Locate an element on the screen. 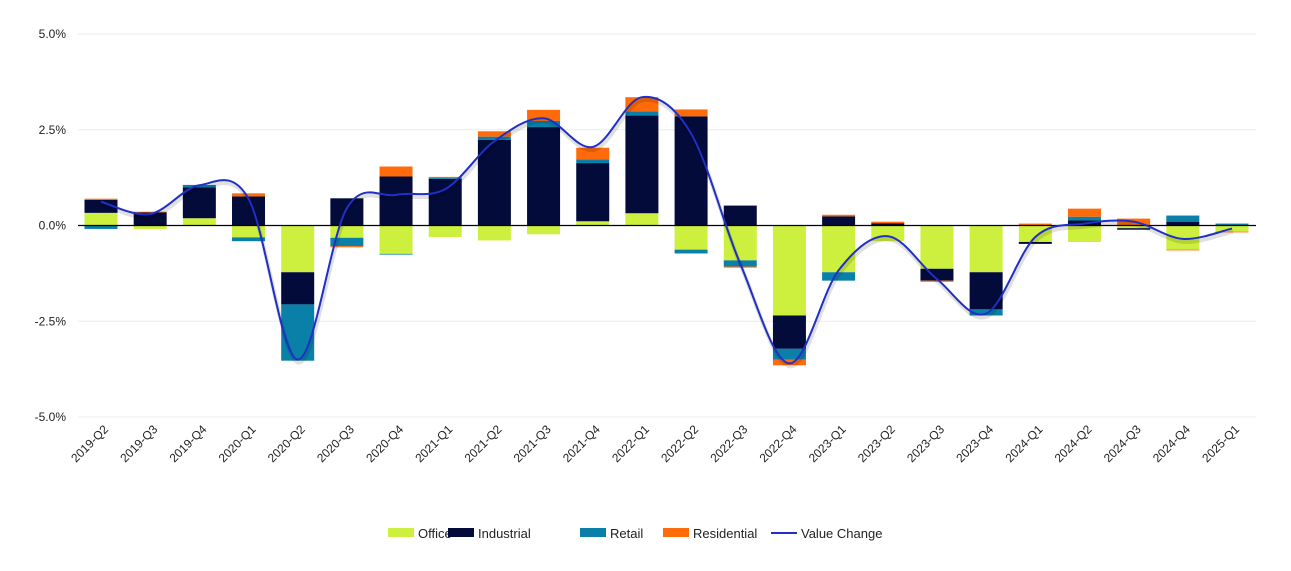 The width and height of the screenshot is (1291, 571). x-tick-label: 2023-Q2 is located at coordinates (876, 443).